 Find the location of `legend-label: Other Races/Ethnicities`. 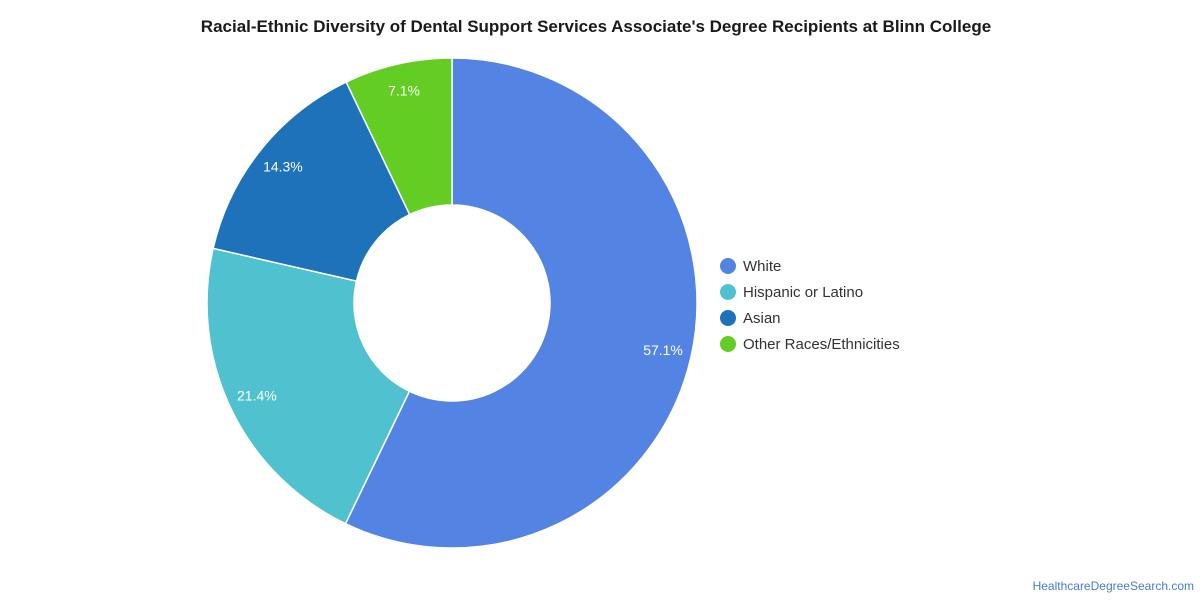

legend-label: Other Races/Ethnicities is located at coordinates (821, 344).